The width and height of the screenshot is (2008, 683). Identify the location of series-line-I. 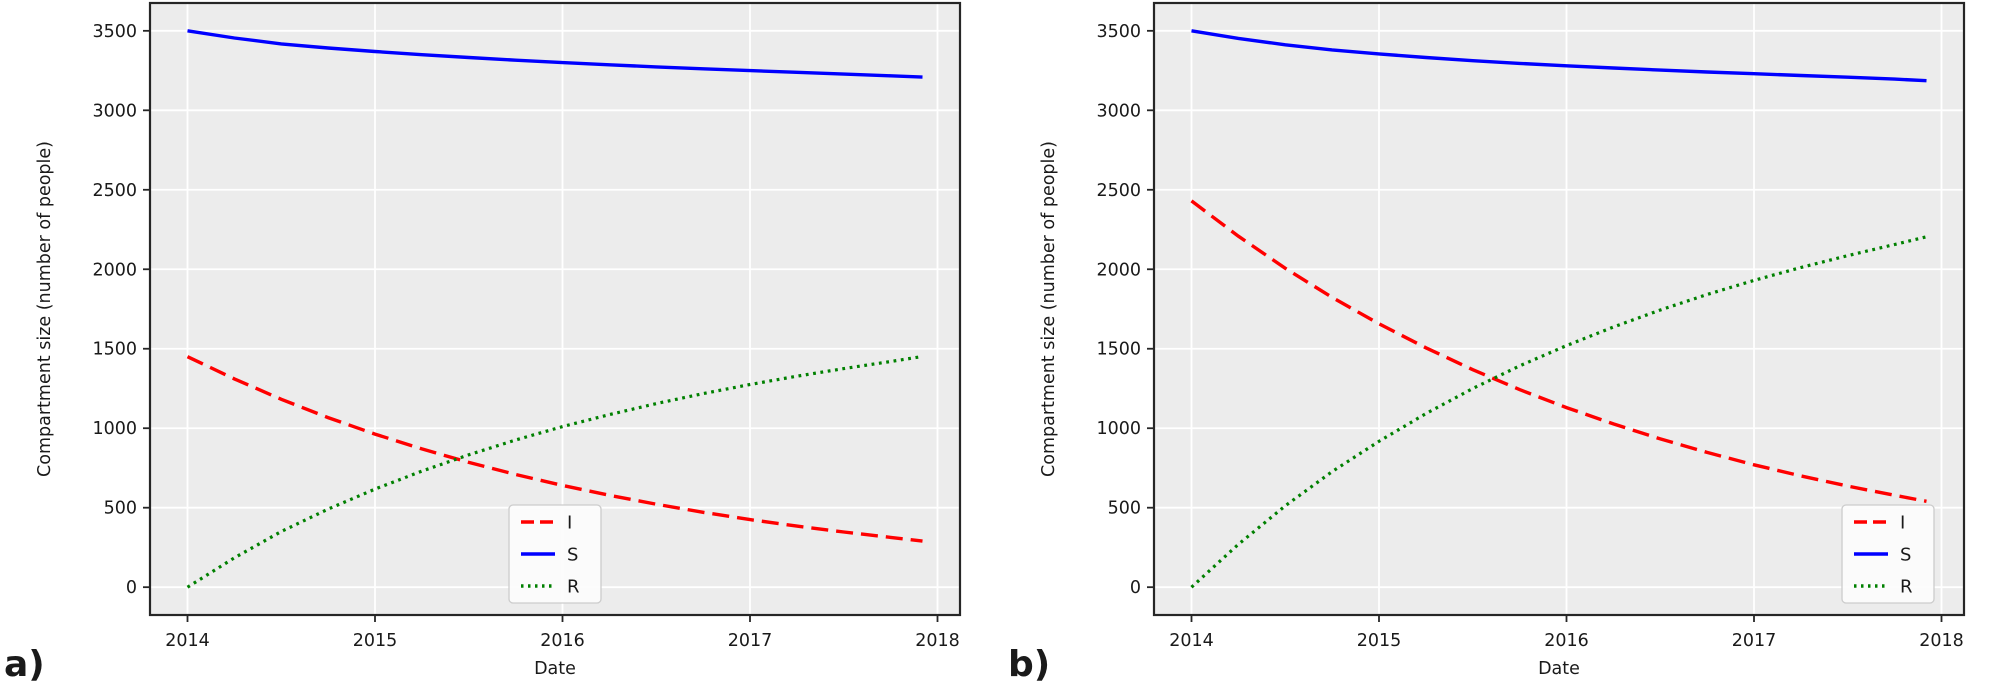
(554, 449).